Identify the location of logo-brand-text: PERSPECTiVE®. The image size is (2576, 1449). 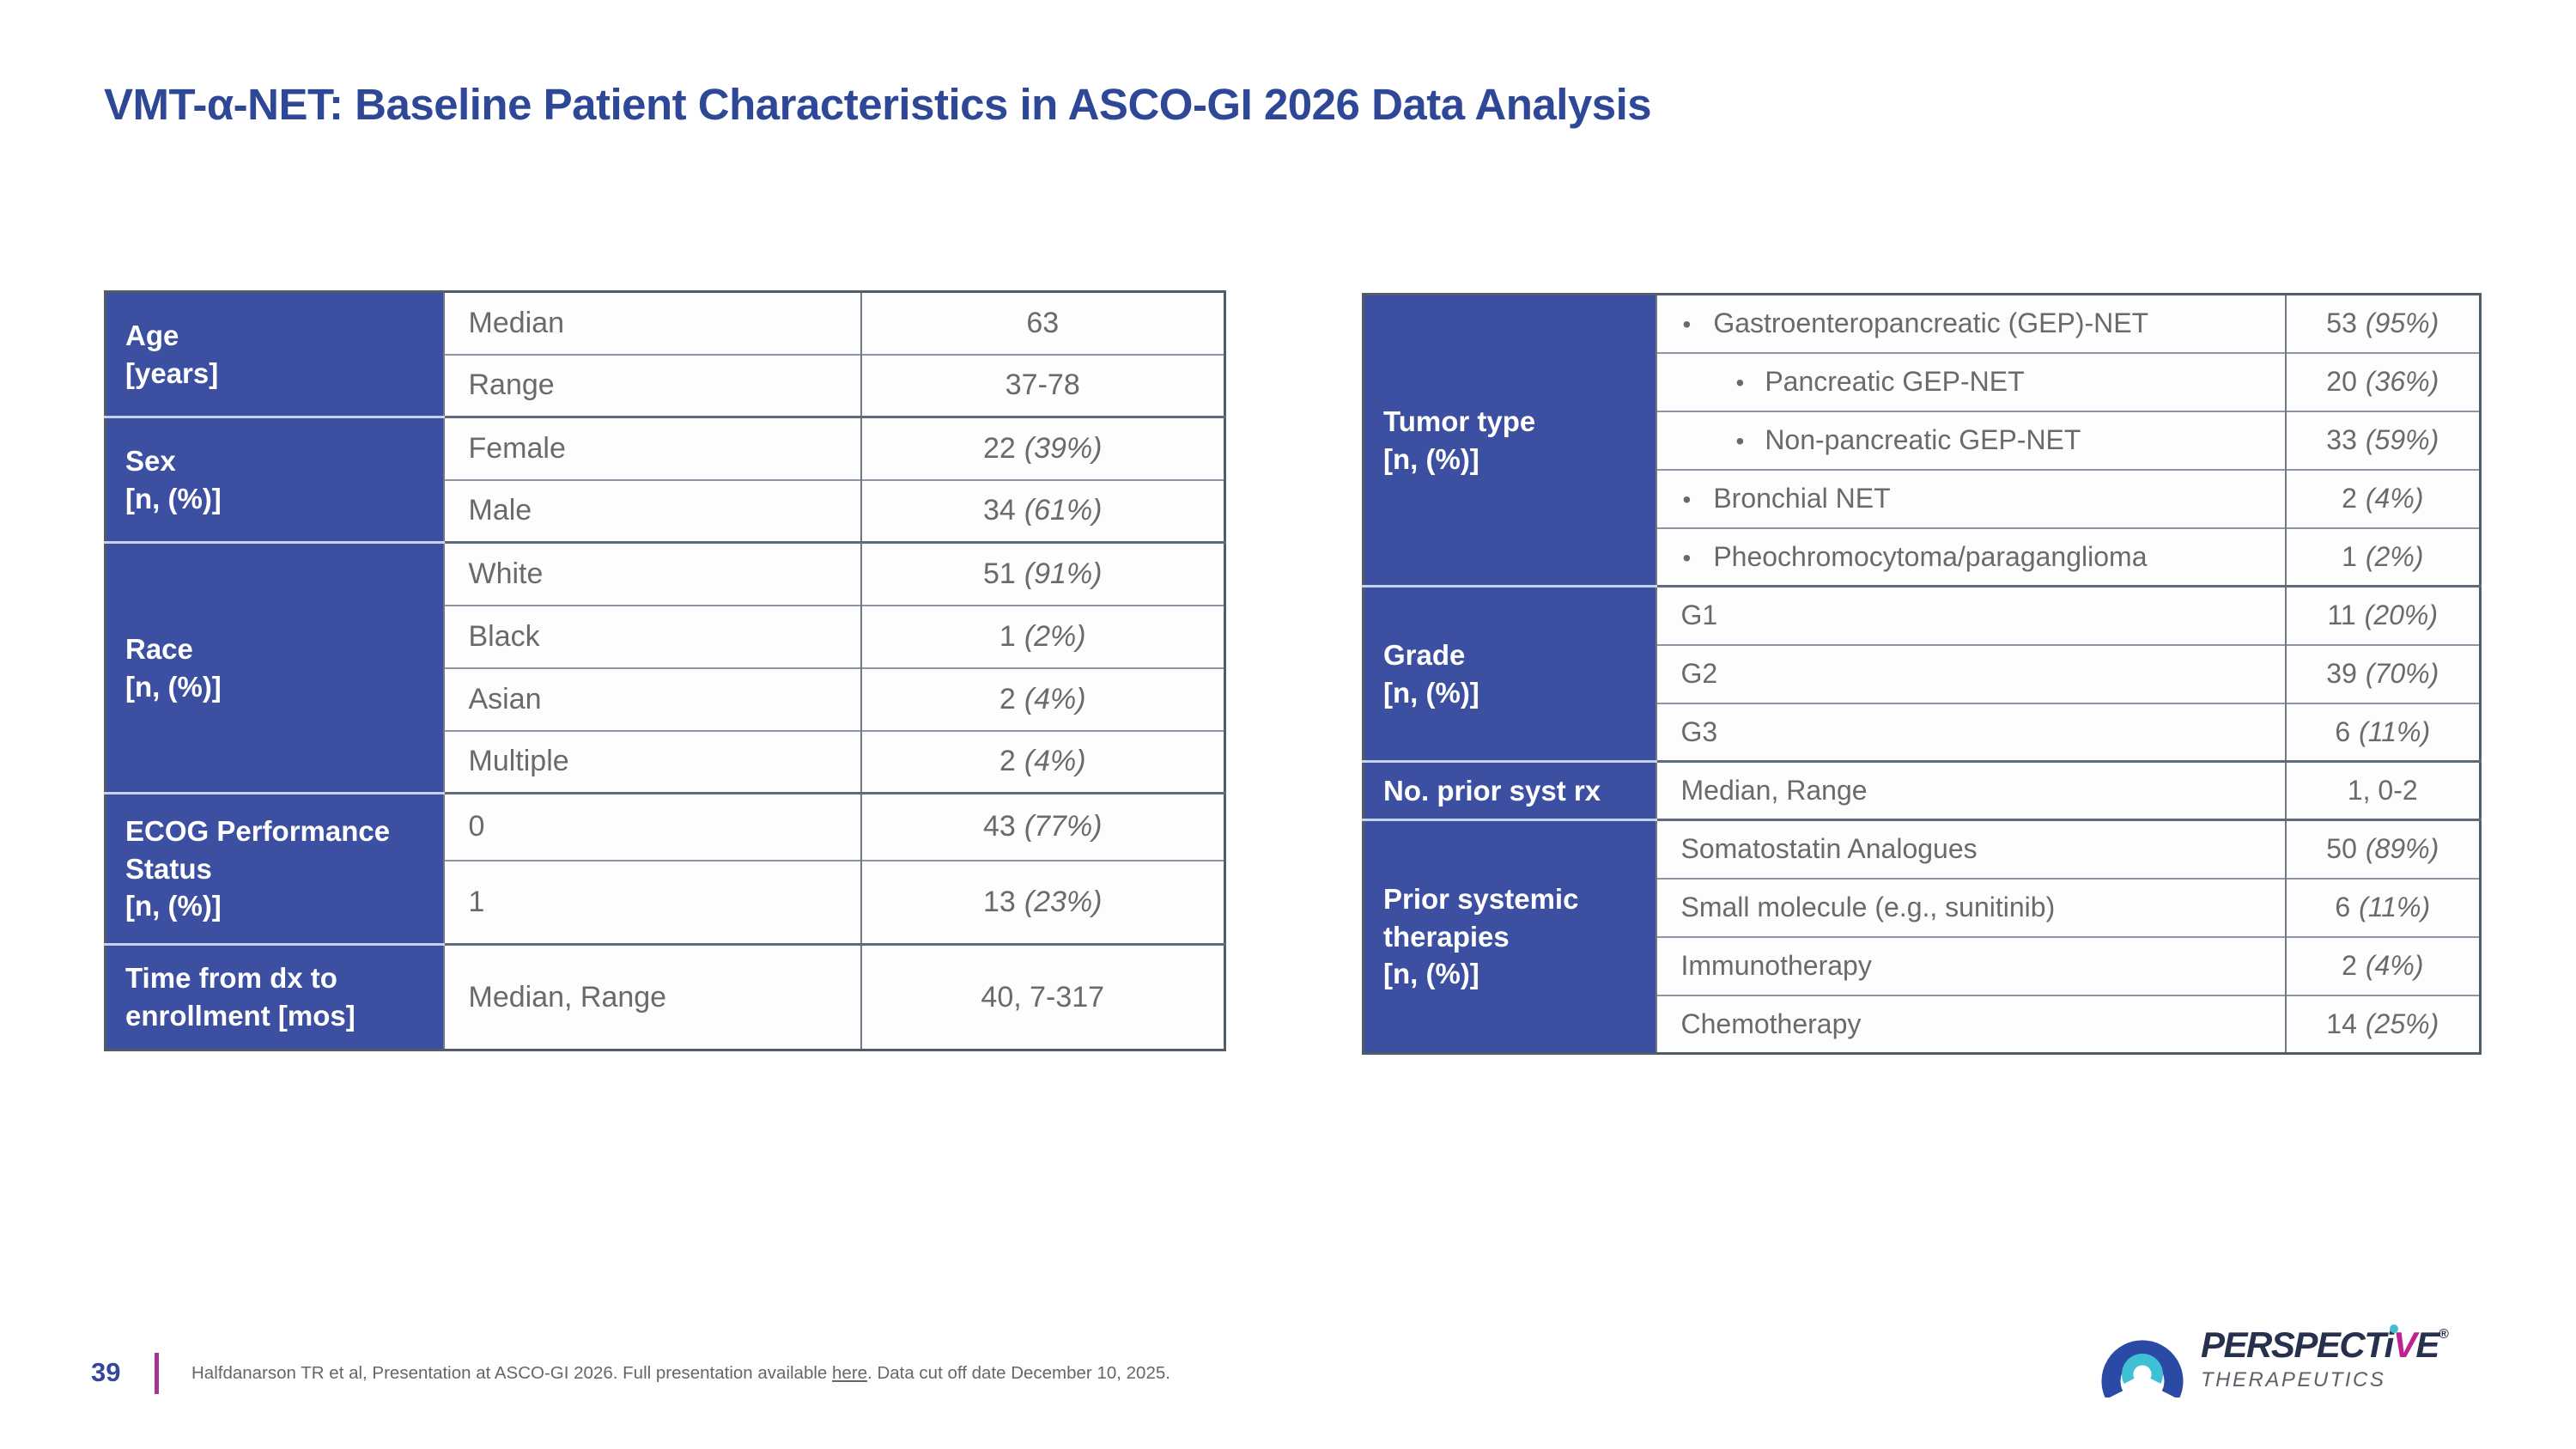
(2325, 1344).